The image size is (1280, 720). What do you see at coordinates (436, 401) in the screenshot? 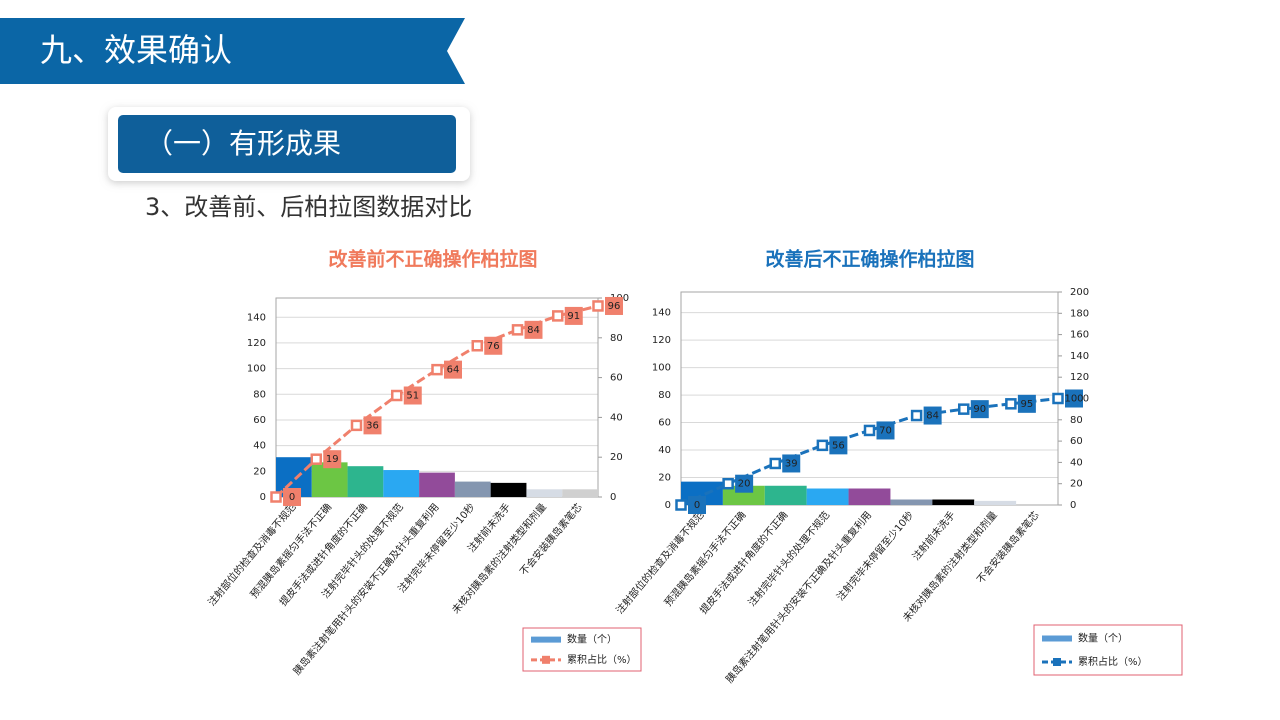
I see `cumulative-line` at bounding box center [436, 401].